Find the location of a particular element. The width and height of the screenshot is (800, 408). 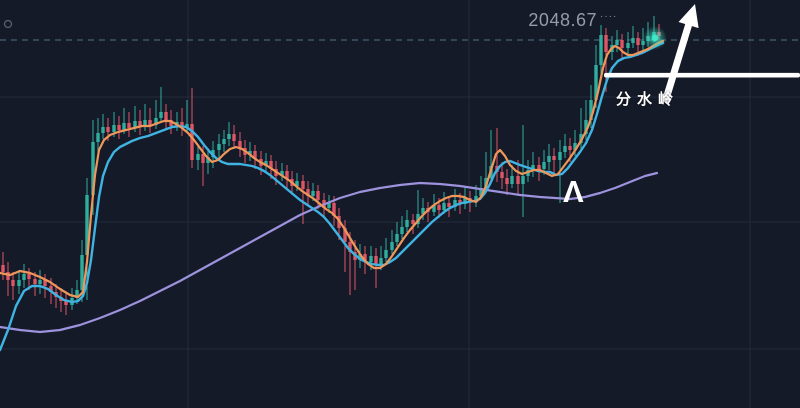

up-arrow-head is located at coordinates (688, 16).